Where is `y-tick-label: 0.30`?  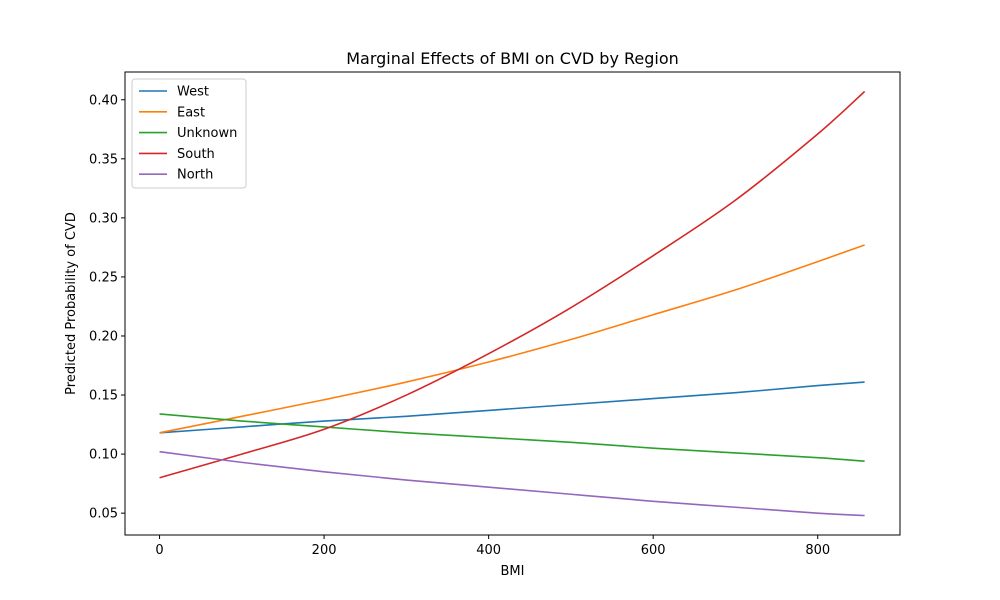 y-tick-label: 0.30 is located at coordinates (103, 218).